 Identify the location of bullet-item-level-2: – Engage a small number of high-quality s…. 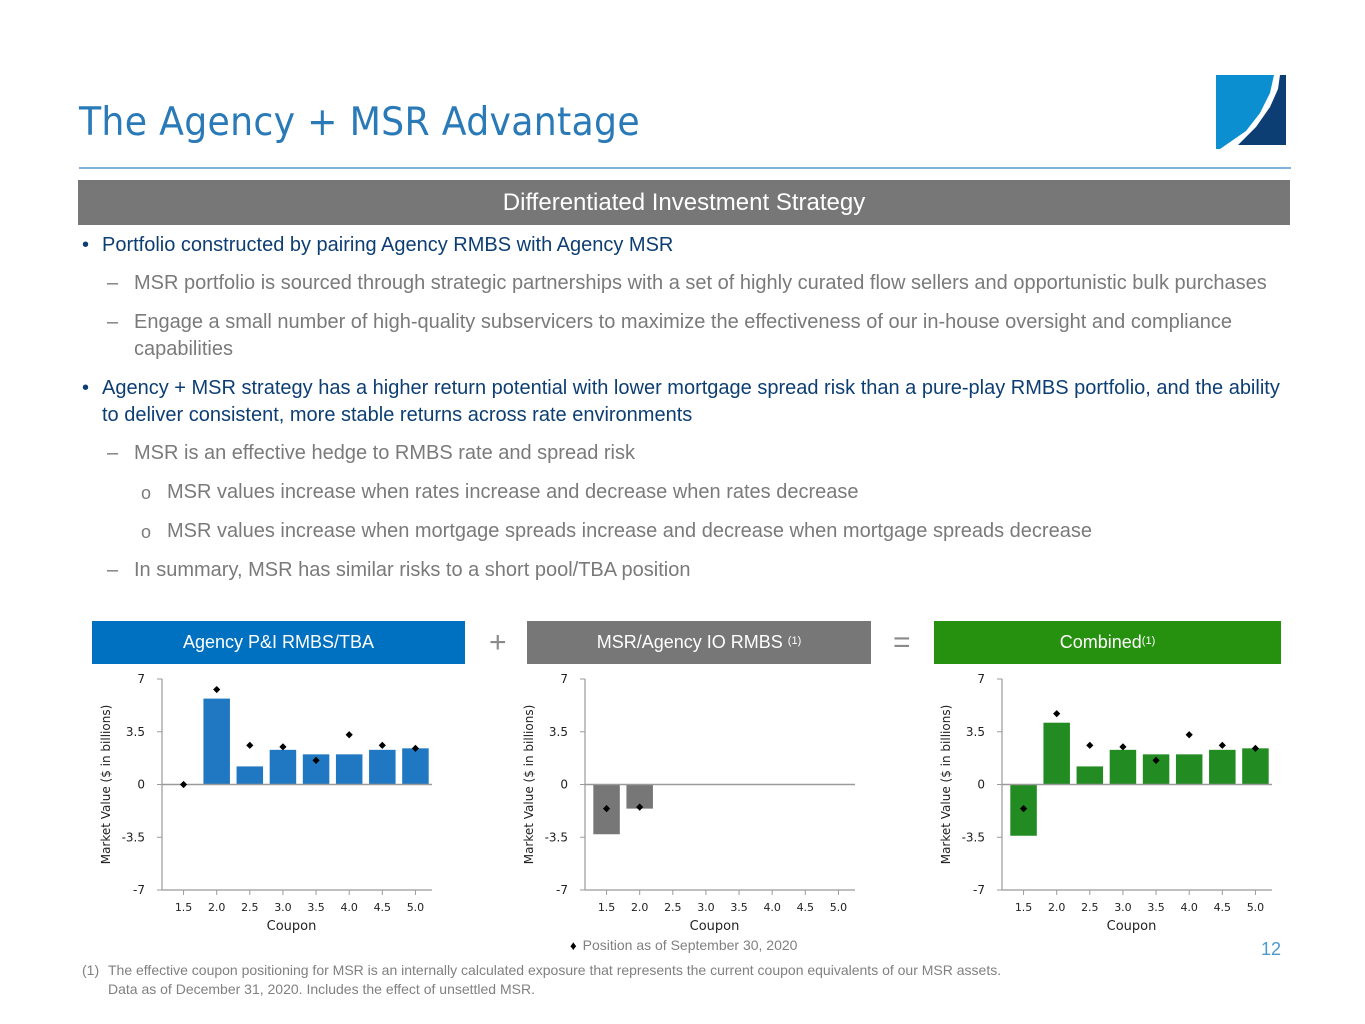
(685, 336).